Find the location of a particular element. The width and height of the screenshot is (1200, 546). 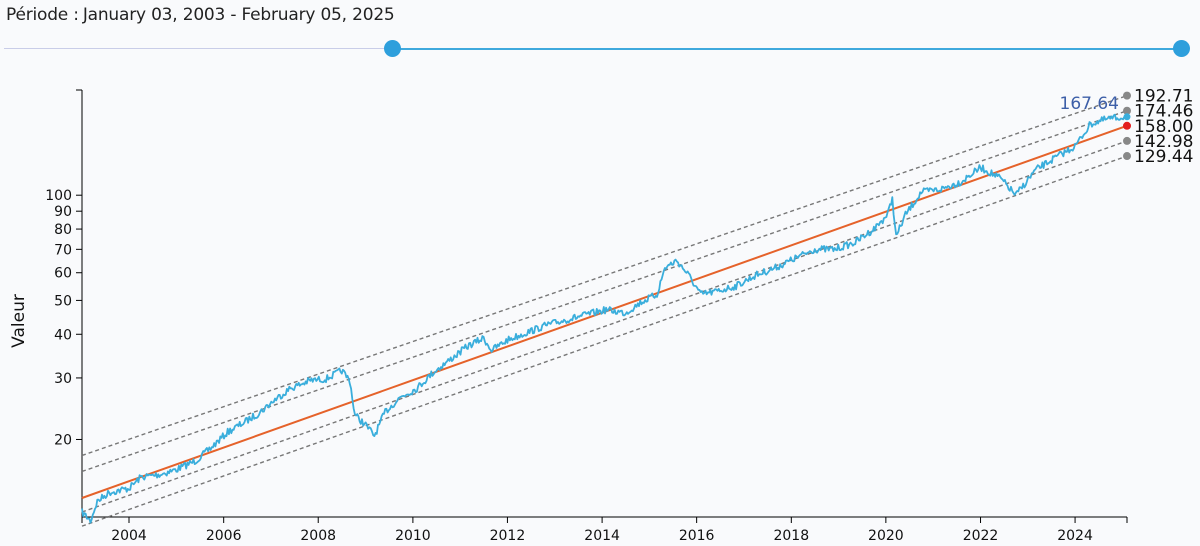

x-tick-label: 2004 is located at coordinates (129, 536).